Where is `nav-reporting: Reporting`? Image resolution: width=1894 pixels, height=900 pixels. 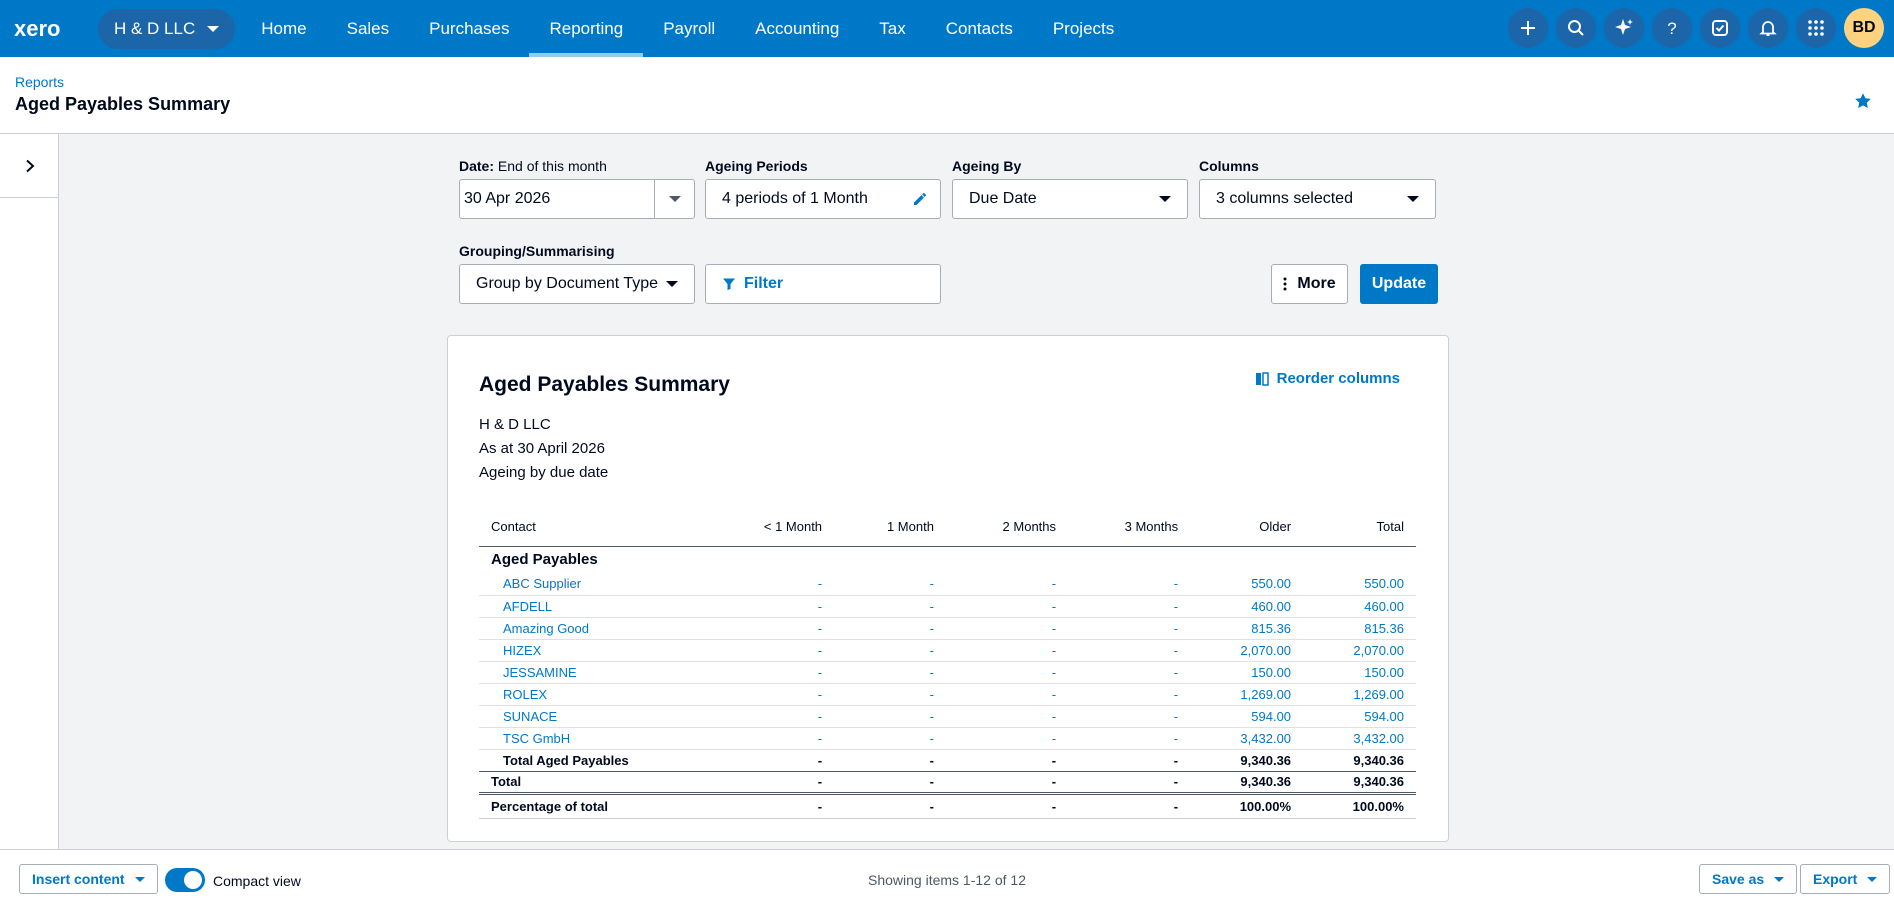
nav-reporting: Reporting is located at coordinates (586, 28).